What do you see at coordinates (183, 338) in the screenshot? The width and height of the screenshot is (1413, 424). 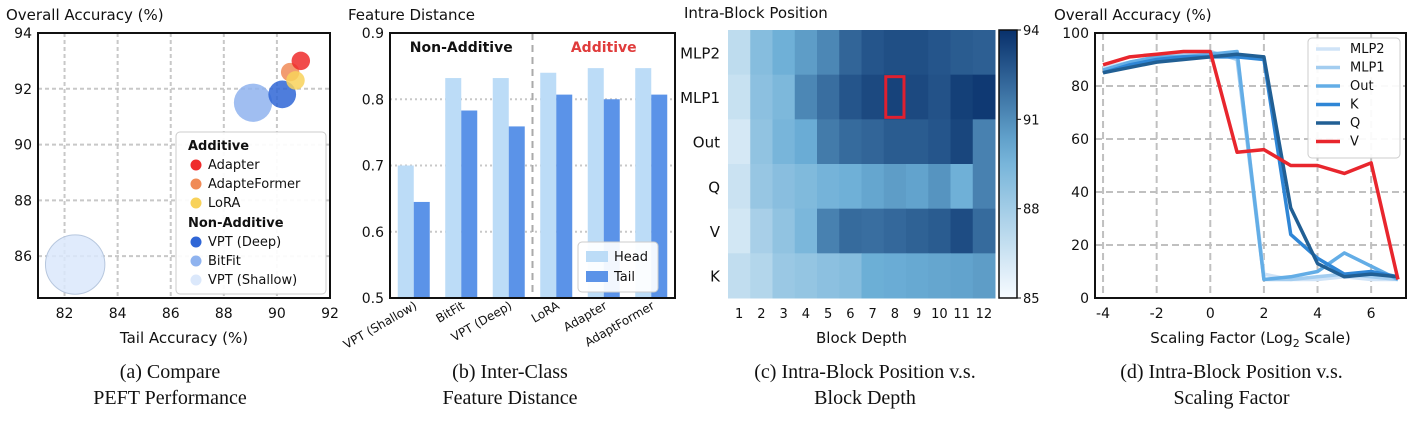 I see `x-axis-label: Tail Accuracy (%)` at bounding box center [183, 338].